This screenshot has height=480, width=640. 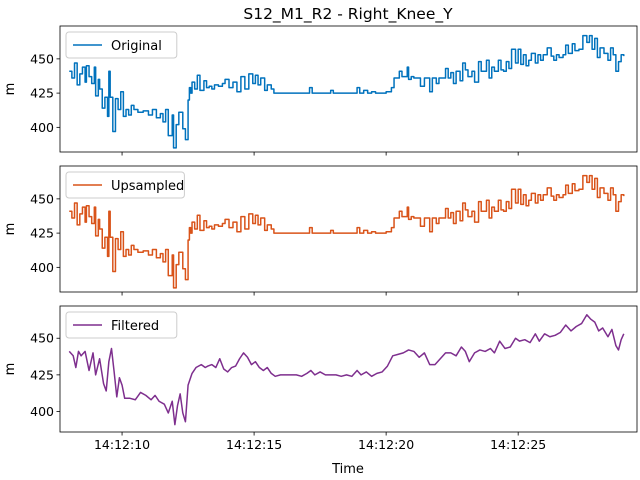 I want to click on x-axis-label: Time, so click(x=347, y=469).